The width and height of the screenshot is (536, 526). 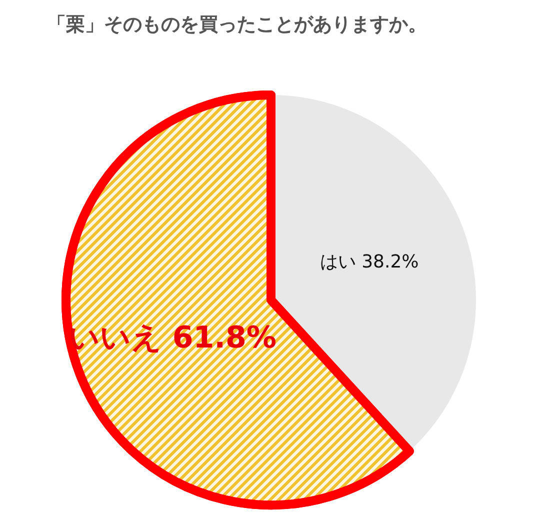 I want to click on chart-title: 「栗」そのものを買ったことがありますか。, so click(x=237, y=25).